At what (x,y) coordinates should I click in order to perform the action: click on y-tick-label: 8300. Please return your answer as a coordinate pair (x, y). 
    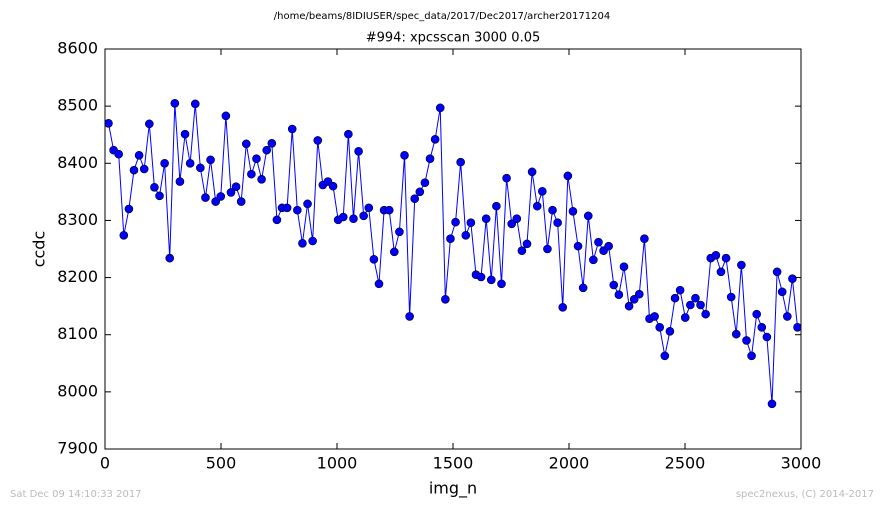
    Looking at the image, I should click on (77, 219).